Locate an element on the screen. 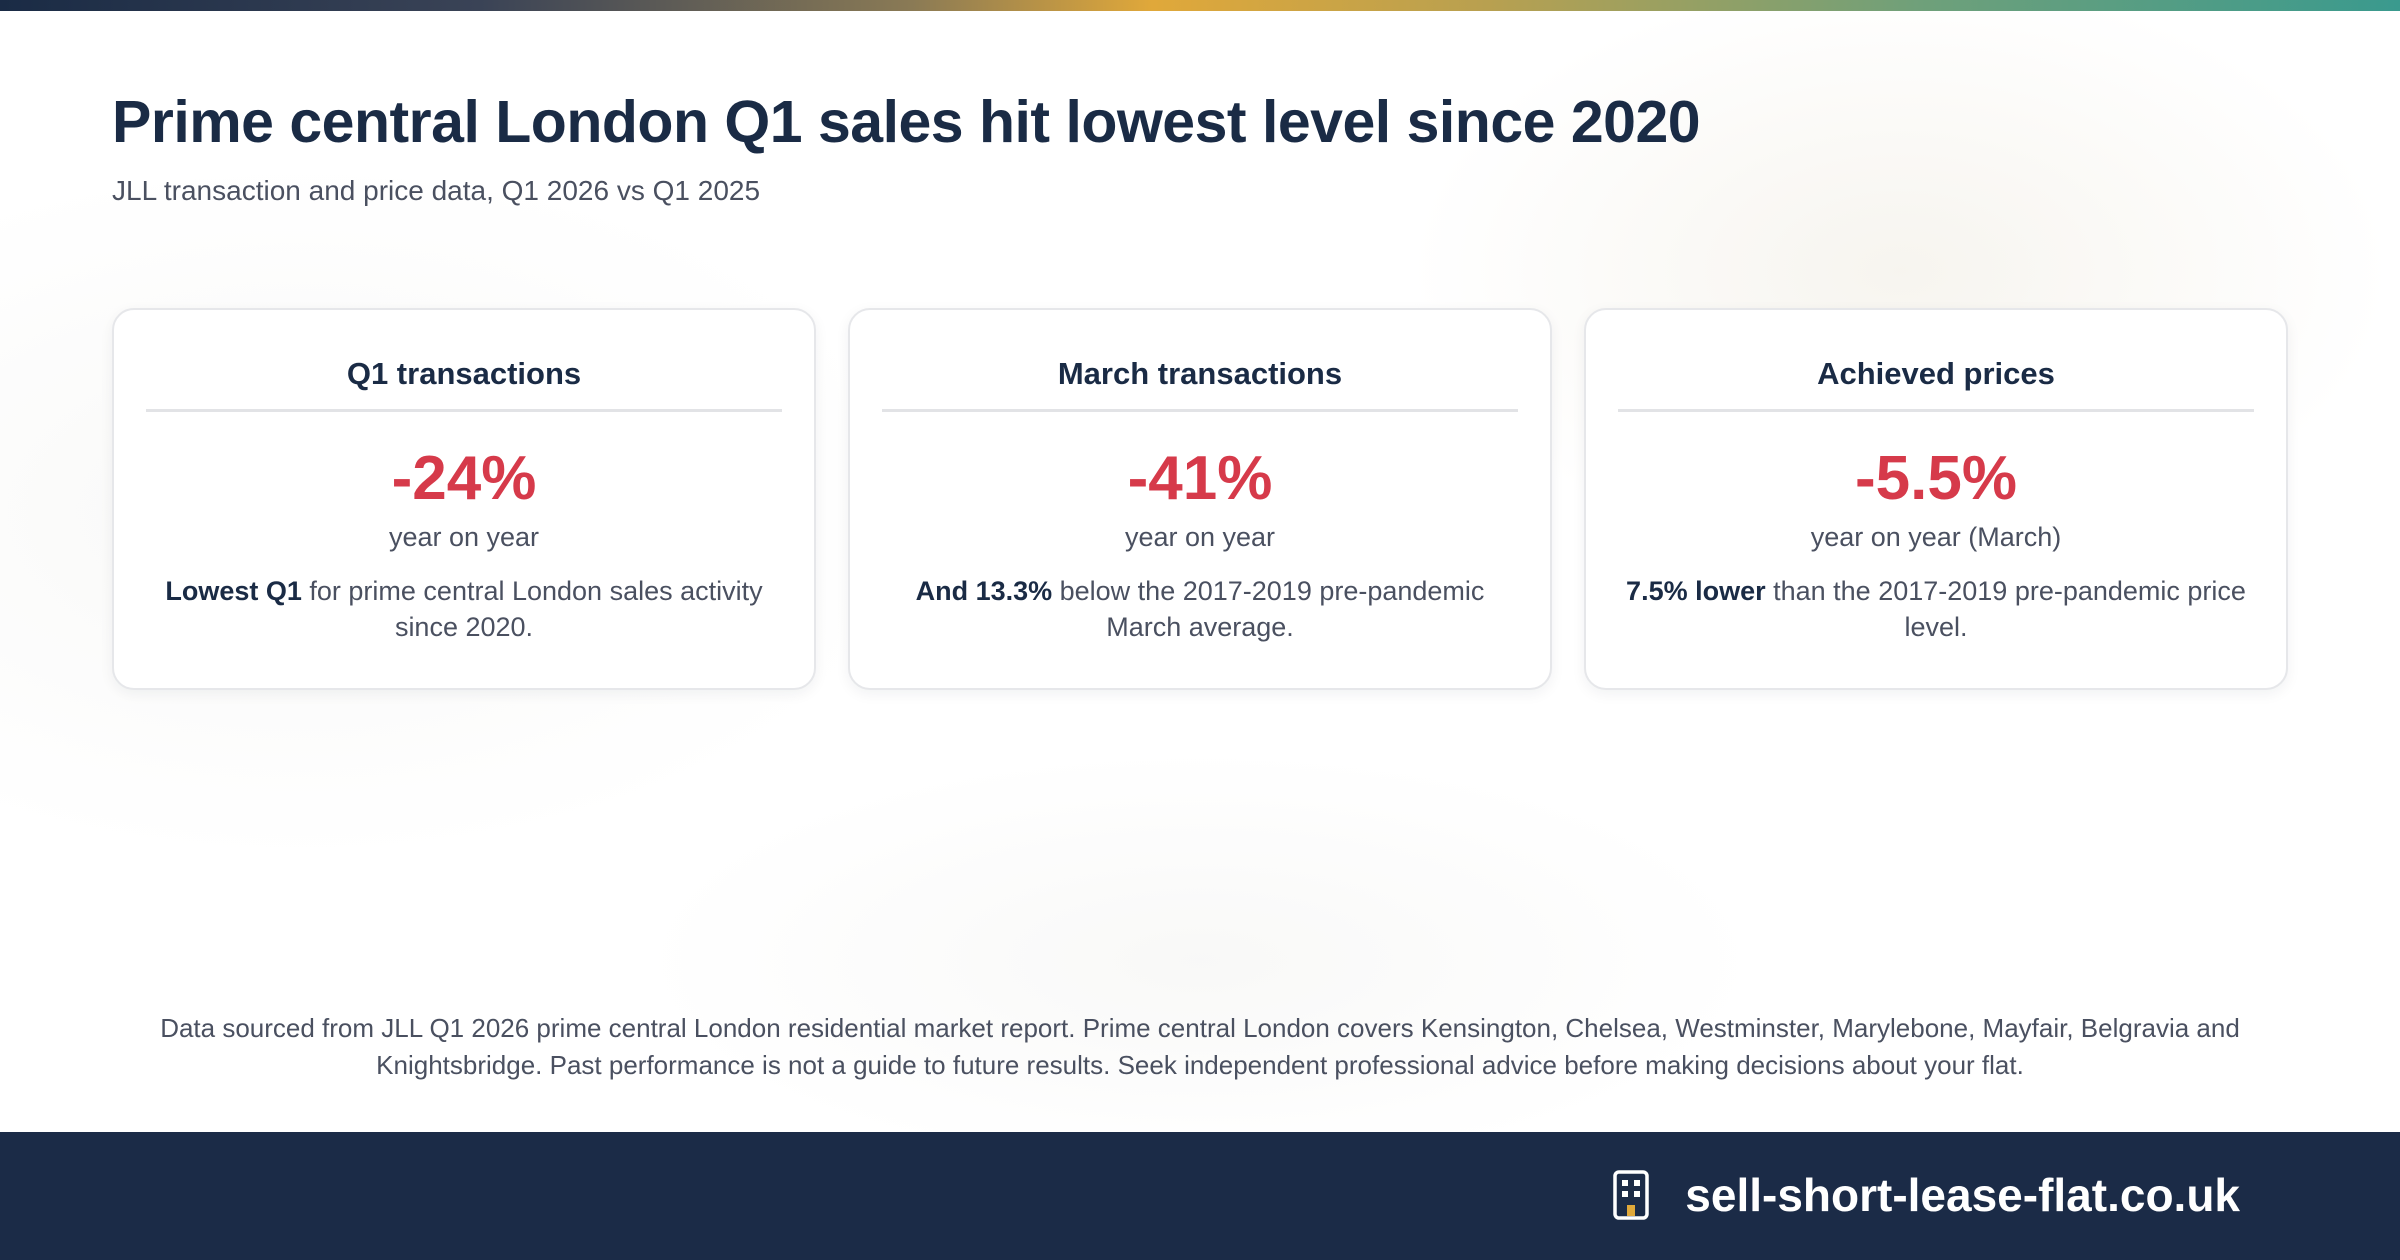 The image size is (2400, 1260). stat-card-title: Q1 transactions is located at coordinates (464, 361).